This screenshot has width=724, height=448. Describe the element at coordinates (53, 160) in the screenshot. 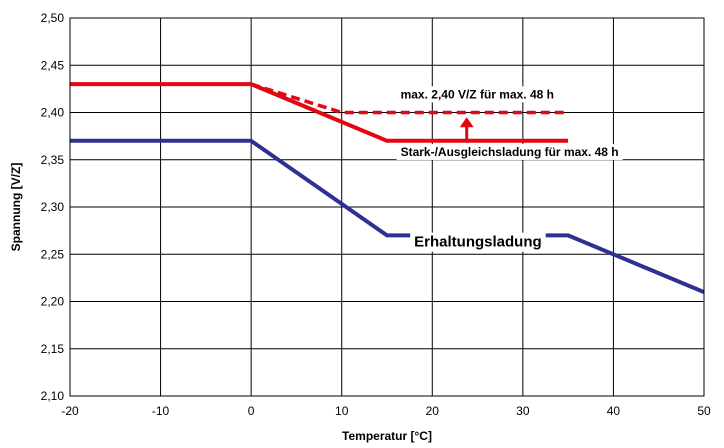

I see `y-tick-label: 2,35` at that location.